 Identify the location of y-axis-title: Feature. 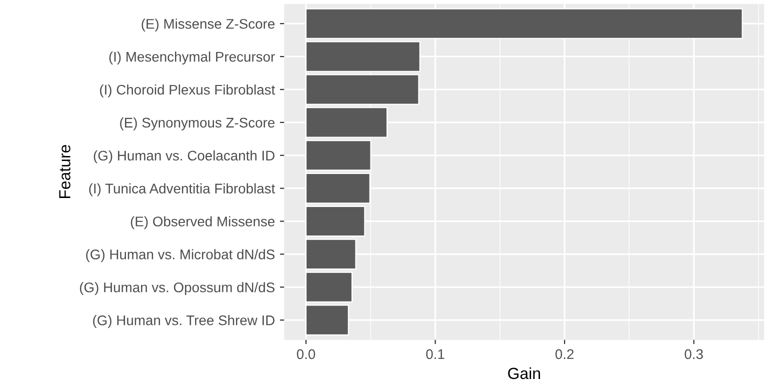
(64, 171).